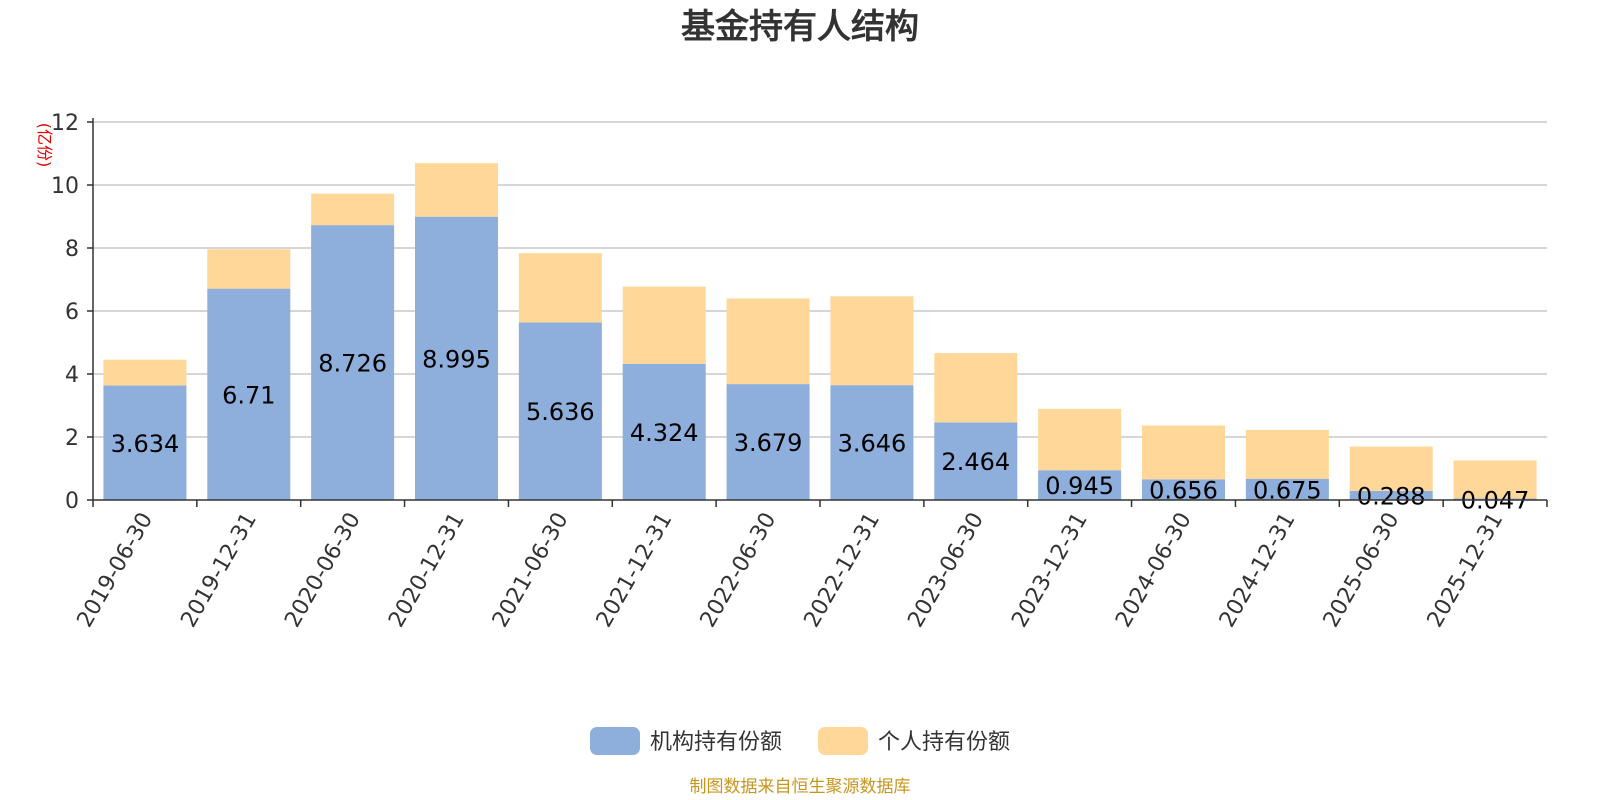 This screenshot has width=1600, height=800. Describe the element at coordinates (323, 570) in the screenshot. I see `x-tick-label: 2020-06-30` at that location.